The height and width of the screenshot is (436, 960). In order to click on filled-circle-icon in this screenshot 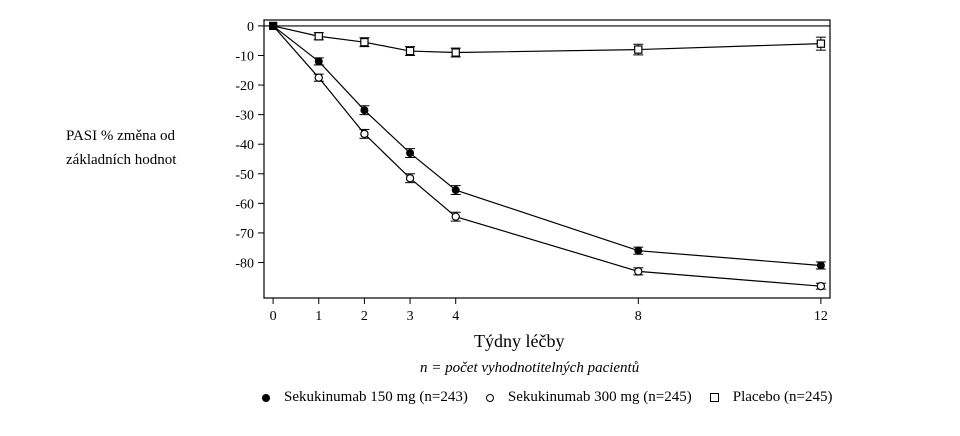, I will do `click(266, 397)`.